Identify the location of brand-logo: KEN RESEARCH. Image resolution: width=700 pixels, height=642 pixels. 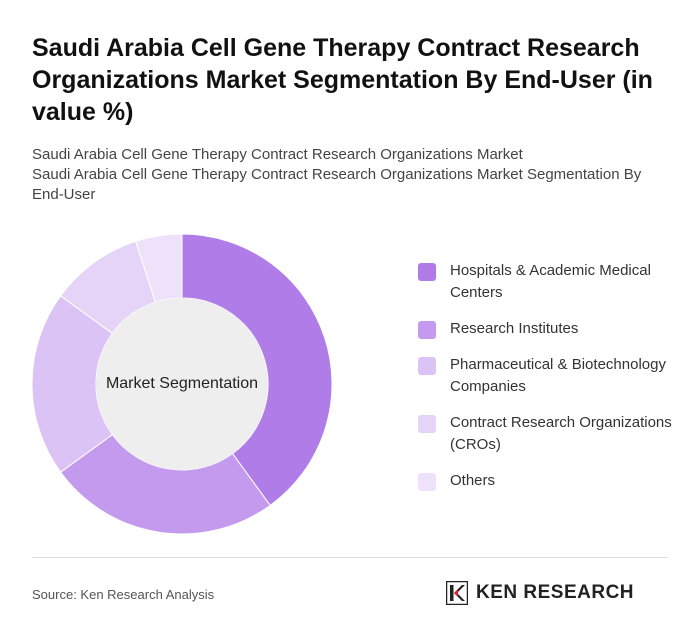
(540, 593).